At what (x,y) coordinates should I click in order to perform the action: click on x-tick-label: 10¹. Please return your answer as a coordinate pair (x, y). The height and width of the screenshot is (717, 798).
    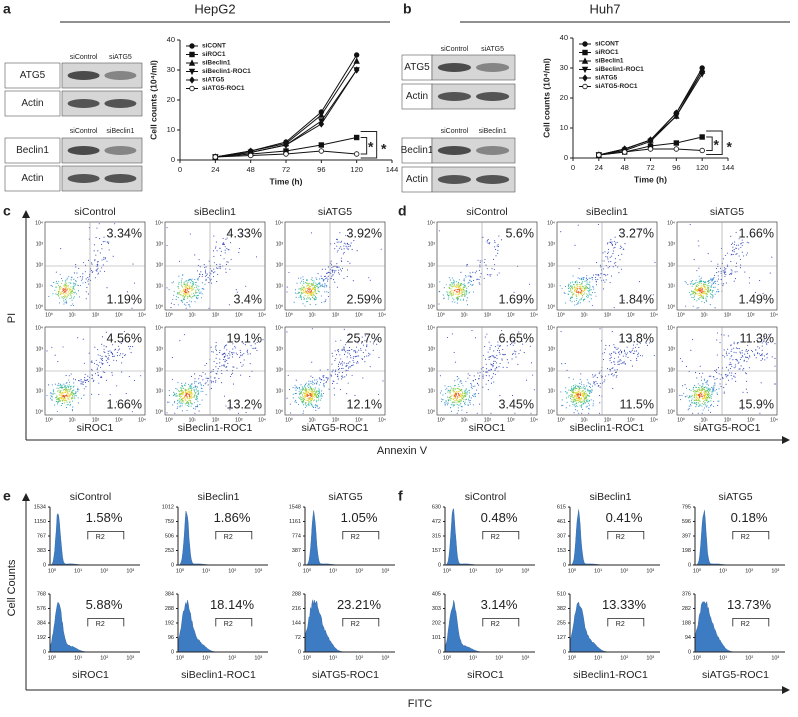
    Looking at the image, I should click on (473, 658).